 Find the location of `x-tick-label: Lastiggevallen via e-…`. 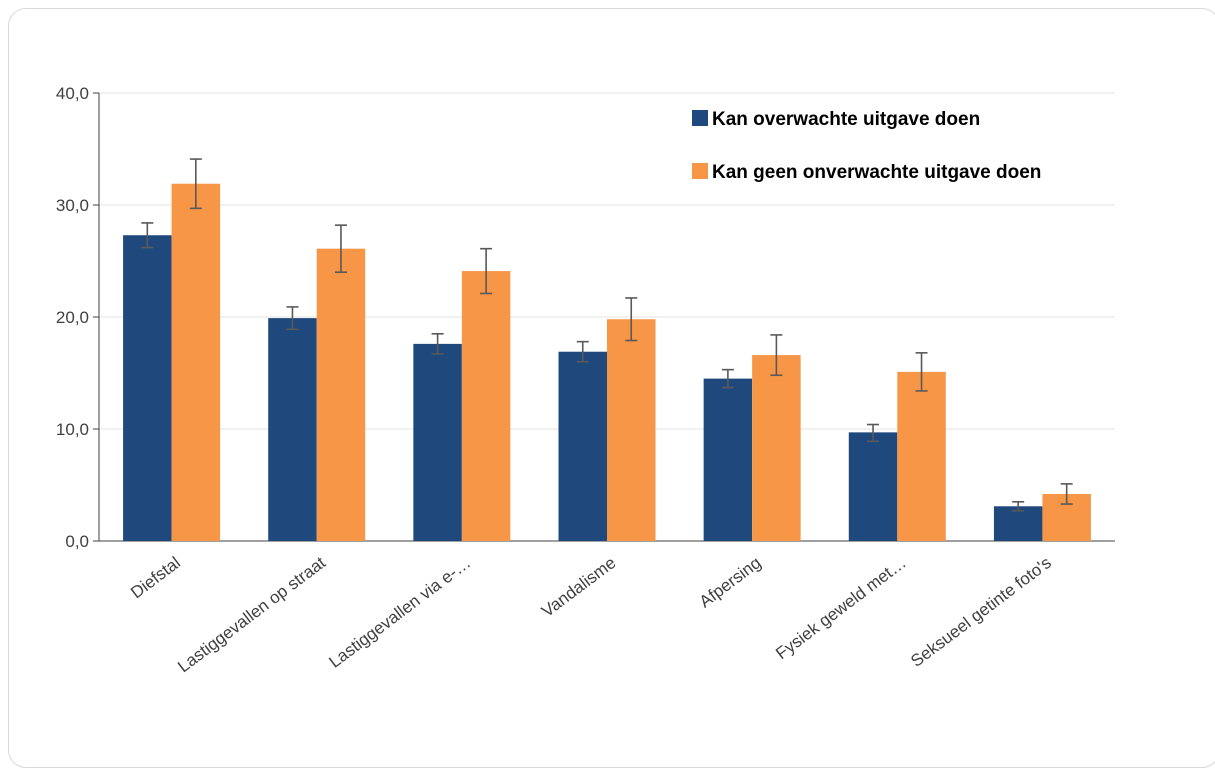

x-tick-label: Lastiggevallen via e-… is located at coordinates (399, 612).